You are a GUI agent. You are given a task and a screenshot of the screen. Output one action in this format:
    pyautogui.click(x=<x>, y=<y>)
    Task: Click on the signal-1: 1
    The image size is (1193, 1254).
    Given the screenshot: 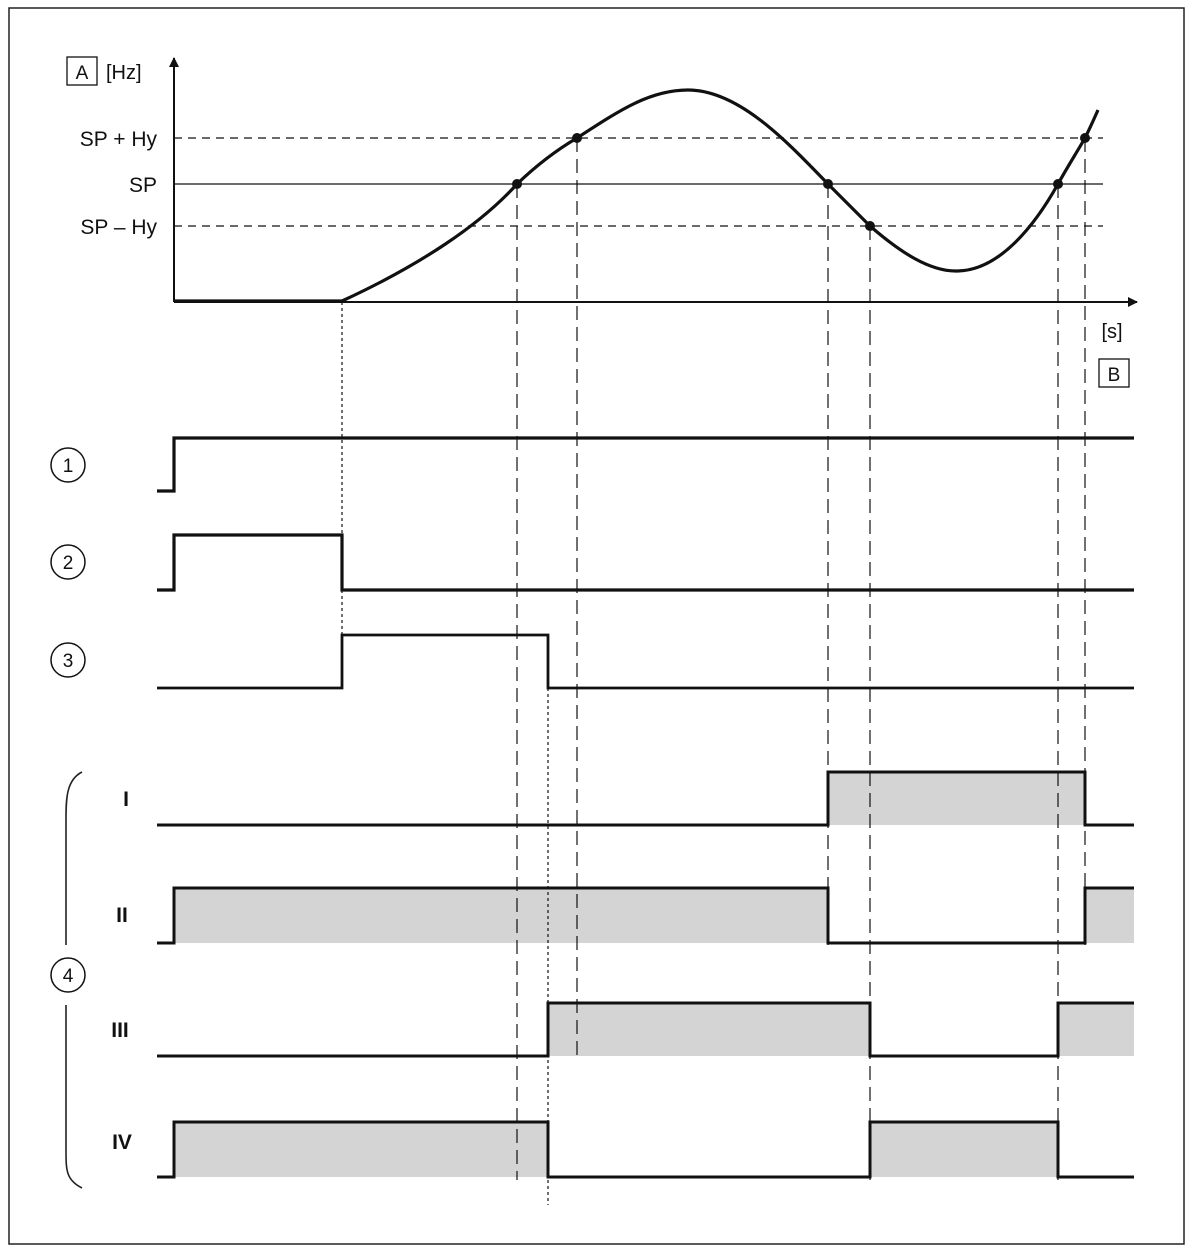 What is the action you would take?
    pyautogui.click(x=592, y=464)
    